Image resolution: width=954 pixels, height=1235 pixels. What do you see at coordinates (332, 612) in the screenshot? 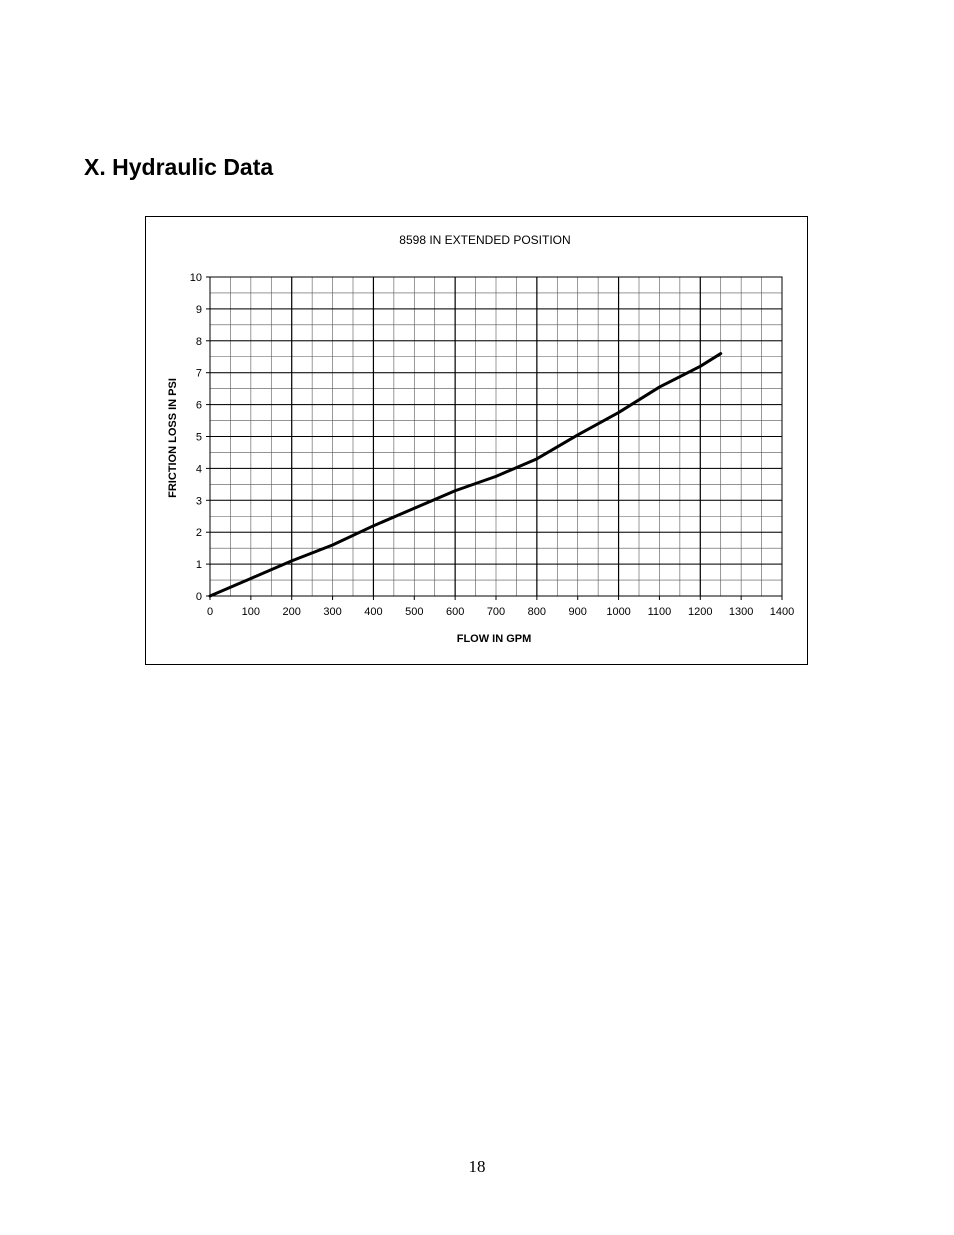
I see `x-tick-label: 300` at bounding box center [332, 612].